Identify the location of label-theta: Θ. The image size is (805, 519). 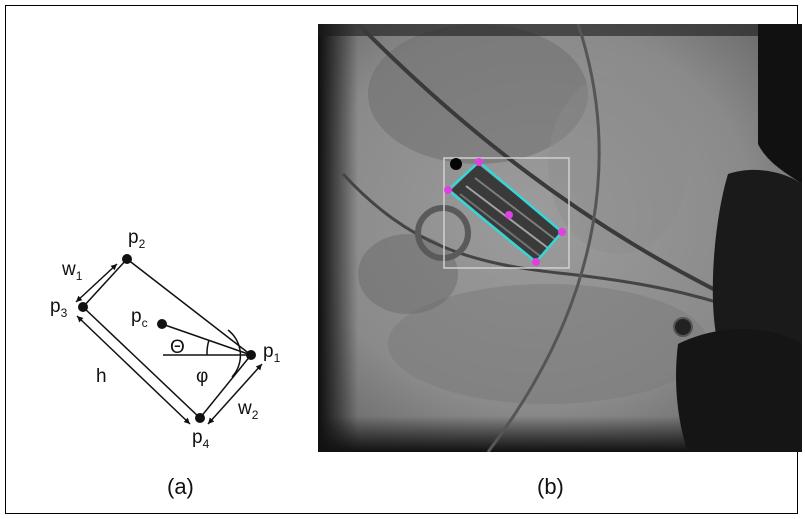
(177, 347).